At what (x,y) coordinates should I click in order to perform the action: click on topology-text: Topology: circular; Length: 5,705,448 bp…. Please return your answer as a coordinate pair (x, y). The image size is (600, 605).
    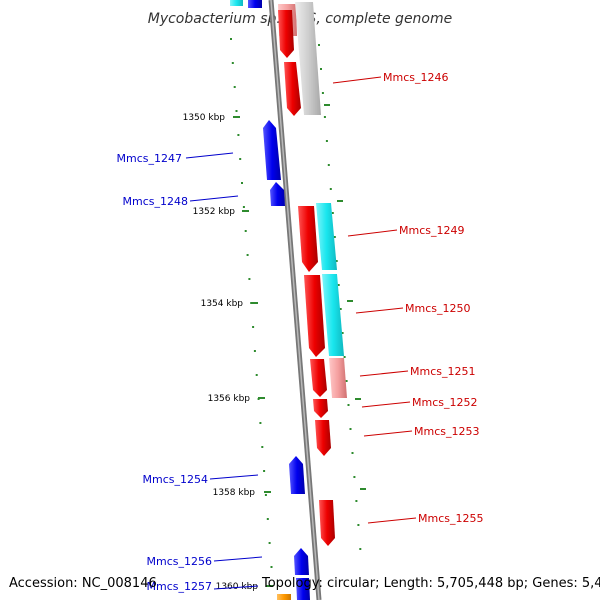
    Looking at the image, I should click on (430, 583).